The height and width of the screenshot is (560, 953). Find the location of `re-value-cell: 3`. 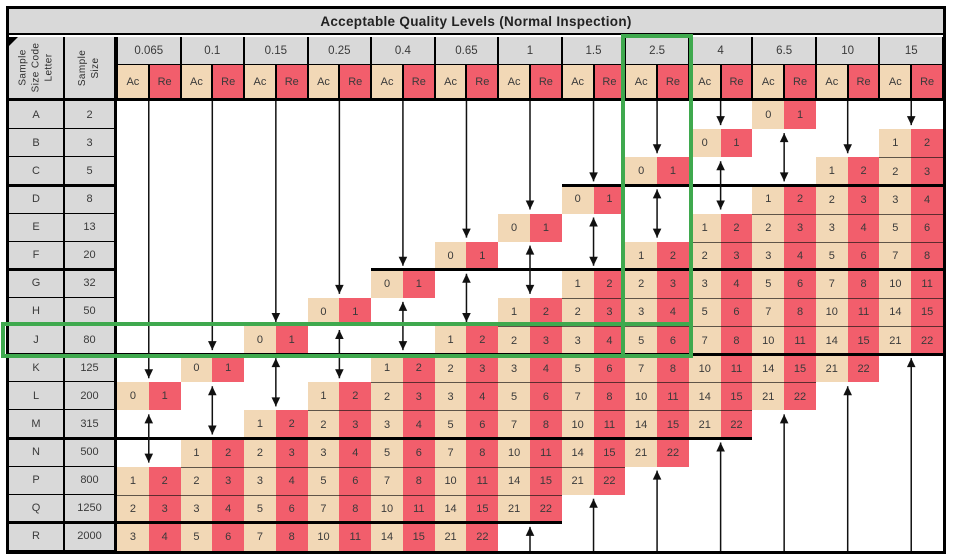

re-value-cell: 3 is located at coordinates (736, 255).